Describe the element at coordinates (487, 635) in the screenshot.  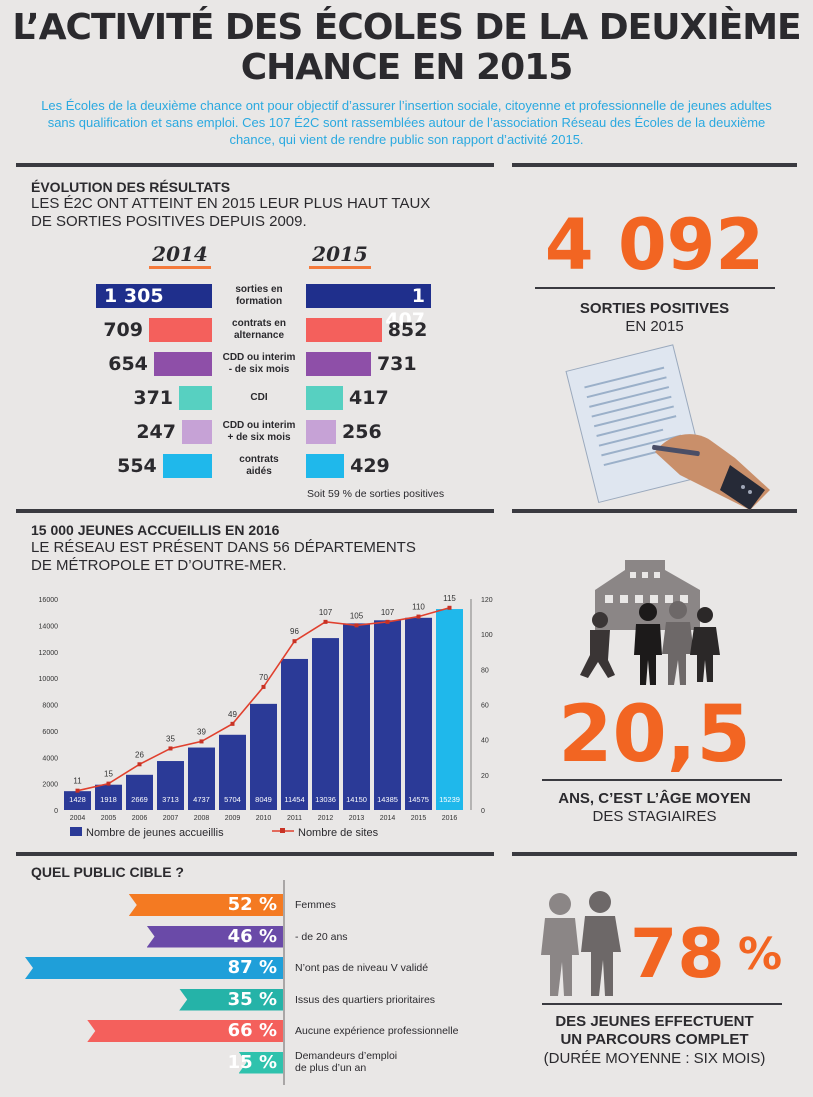
I see `y2-tick-label: 100` at that location.